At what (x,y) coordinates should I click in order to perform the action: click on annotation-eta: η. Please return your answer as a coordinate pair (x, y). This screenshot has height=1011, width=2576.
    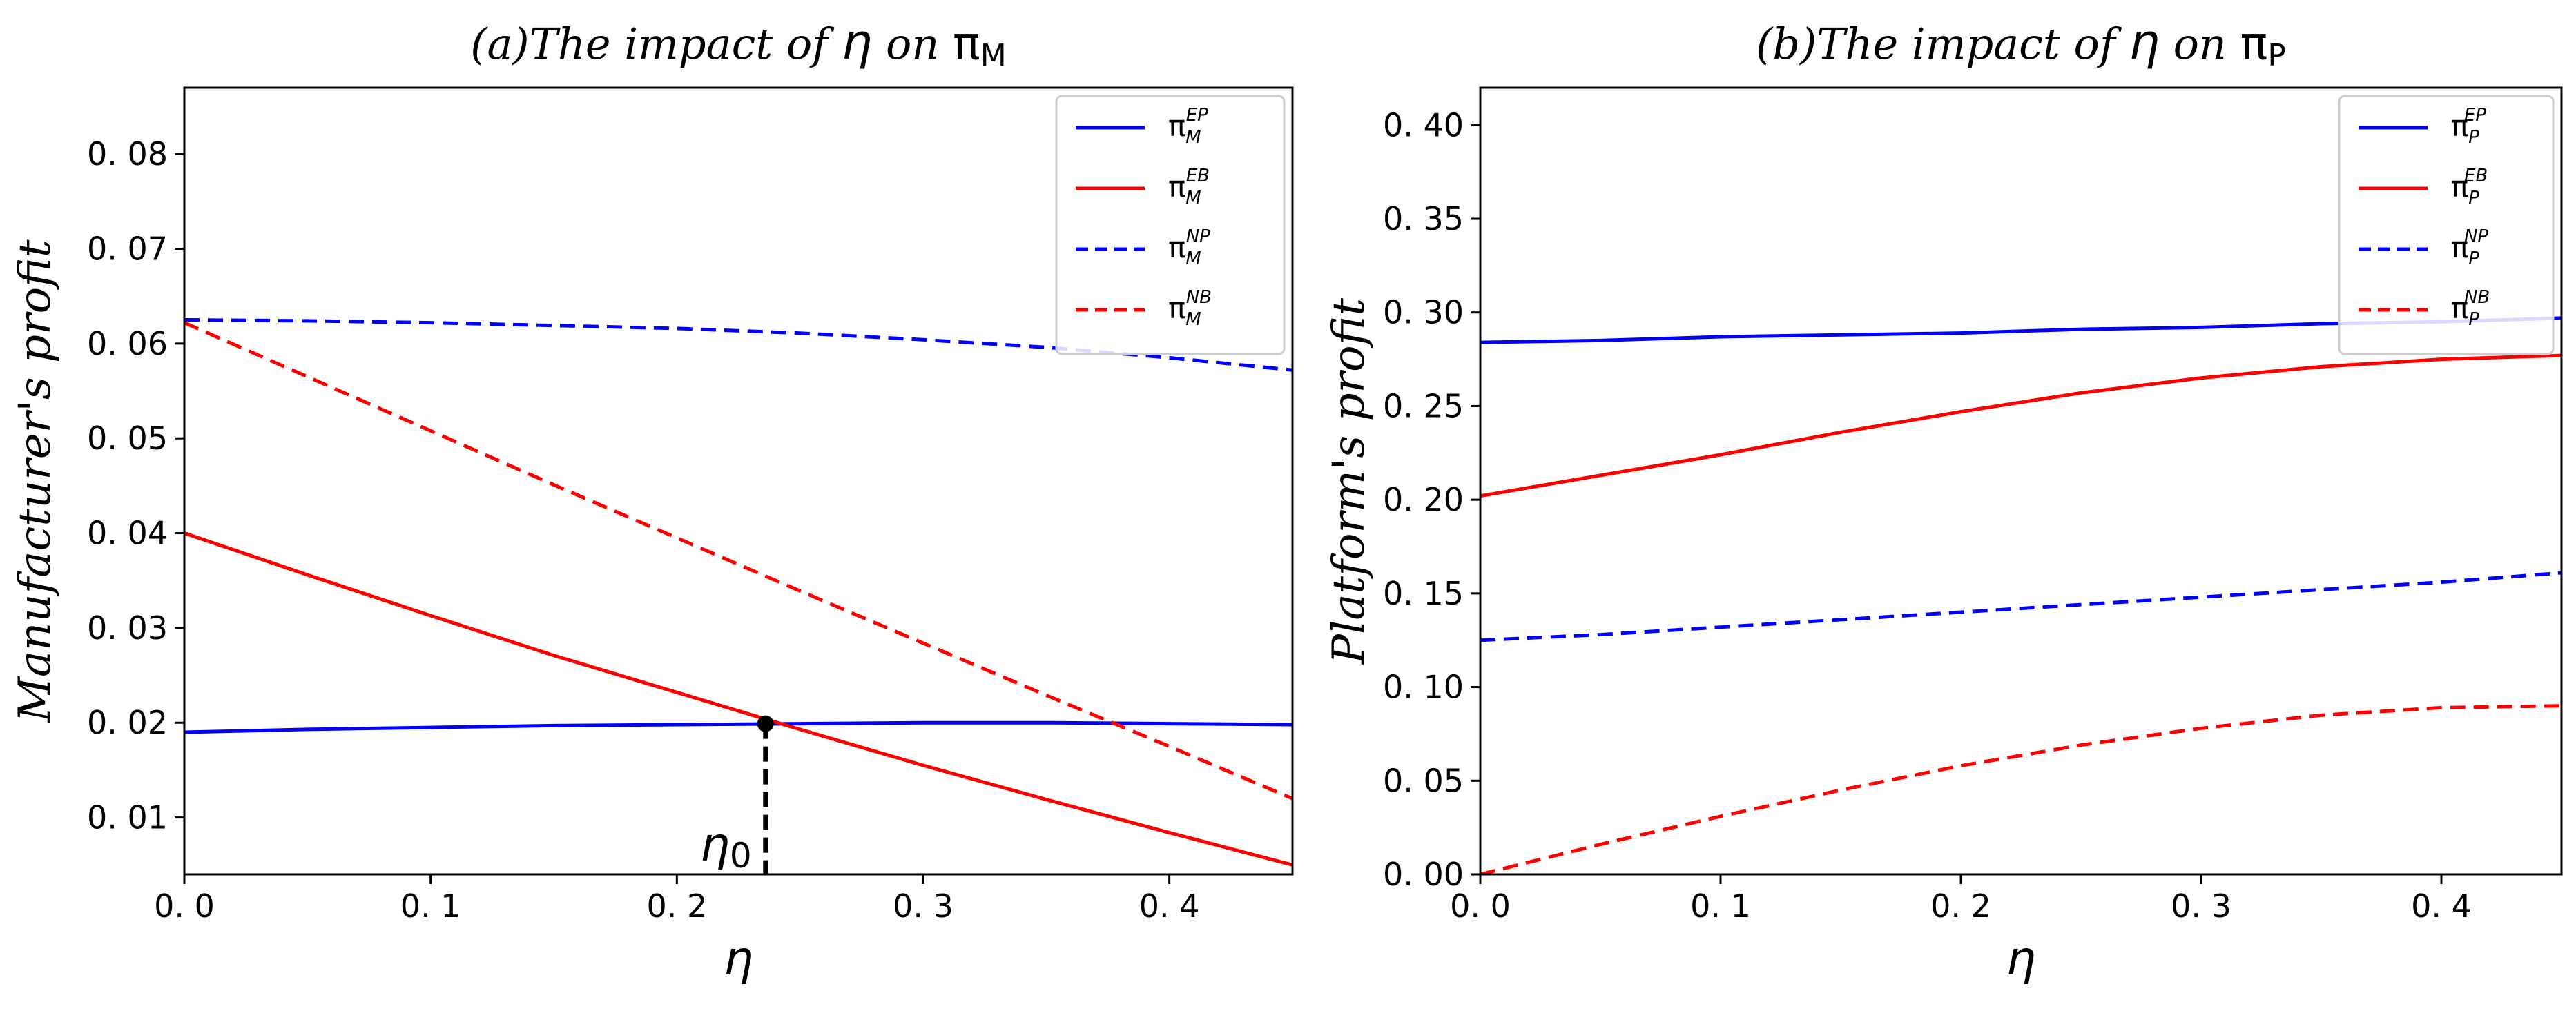
    Looking at the image, I should click on (715, 845).